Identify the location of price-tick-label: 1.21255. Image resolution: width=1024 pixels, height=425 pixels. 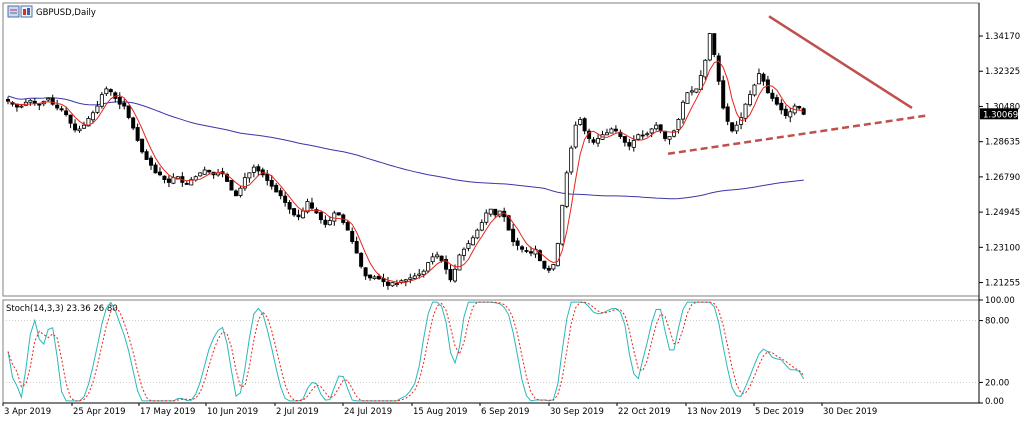
(1002, 284).